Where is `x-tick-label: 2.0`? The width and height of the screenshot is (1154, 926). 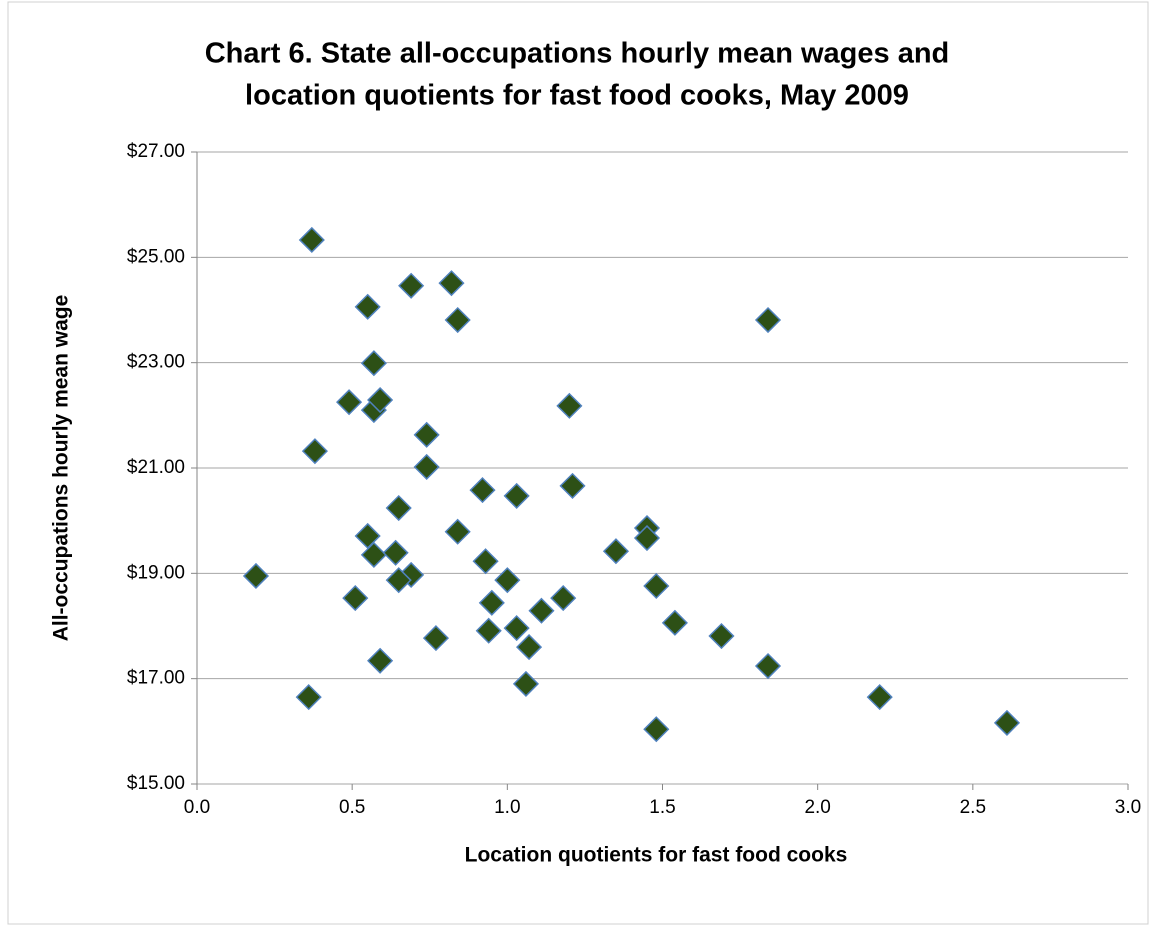 x-tick-label: 2.0 is located at coordinates (817, 807).